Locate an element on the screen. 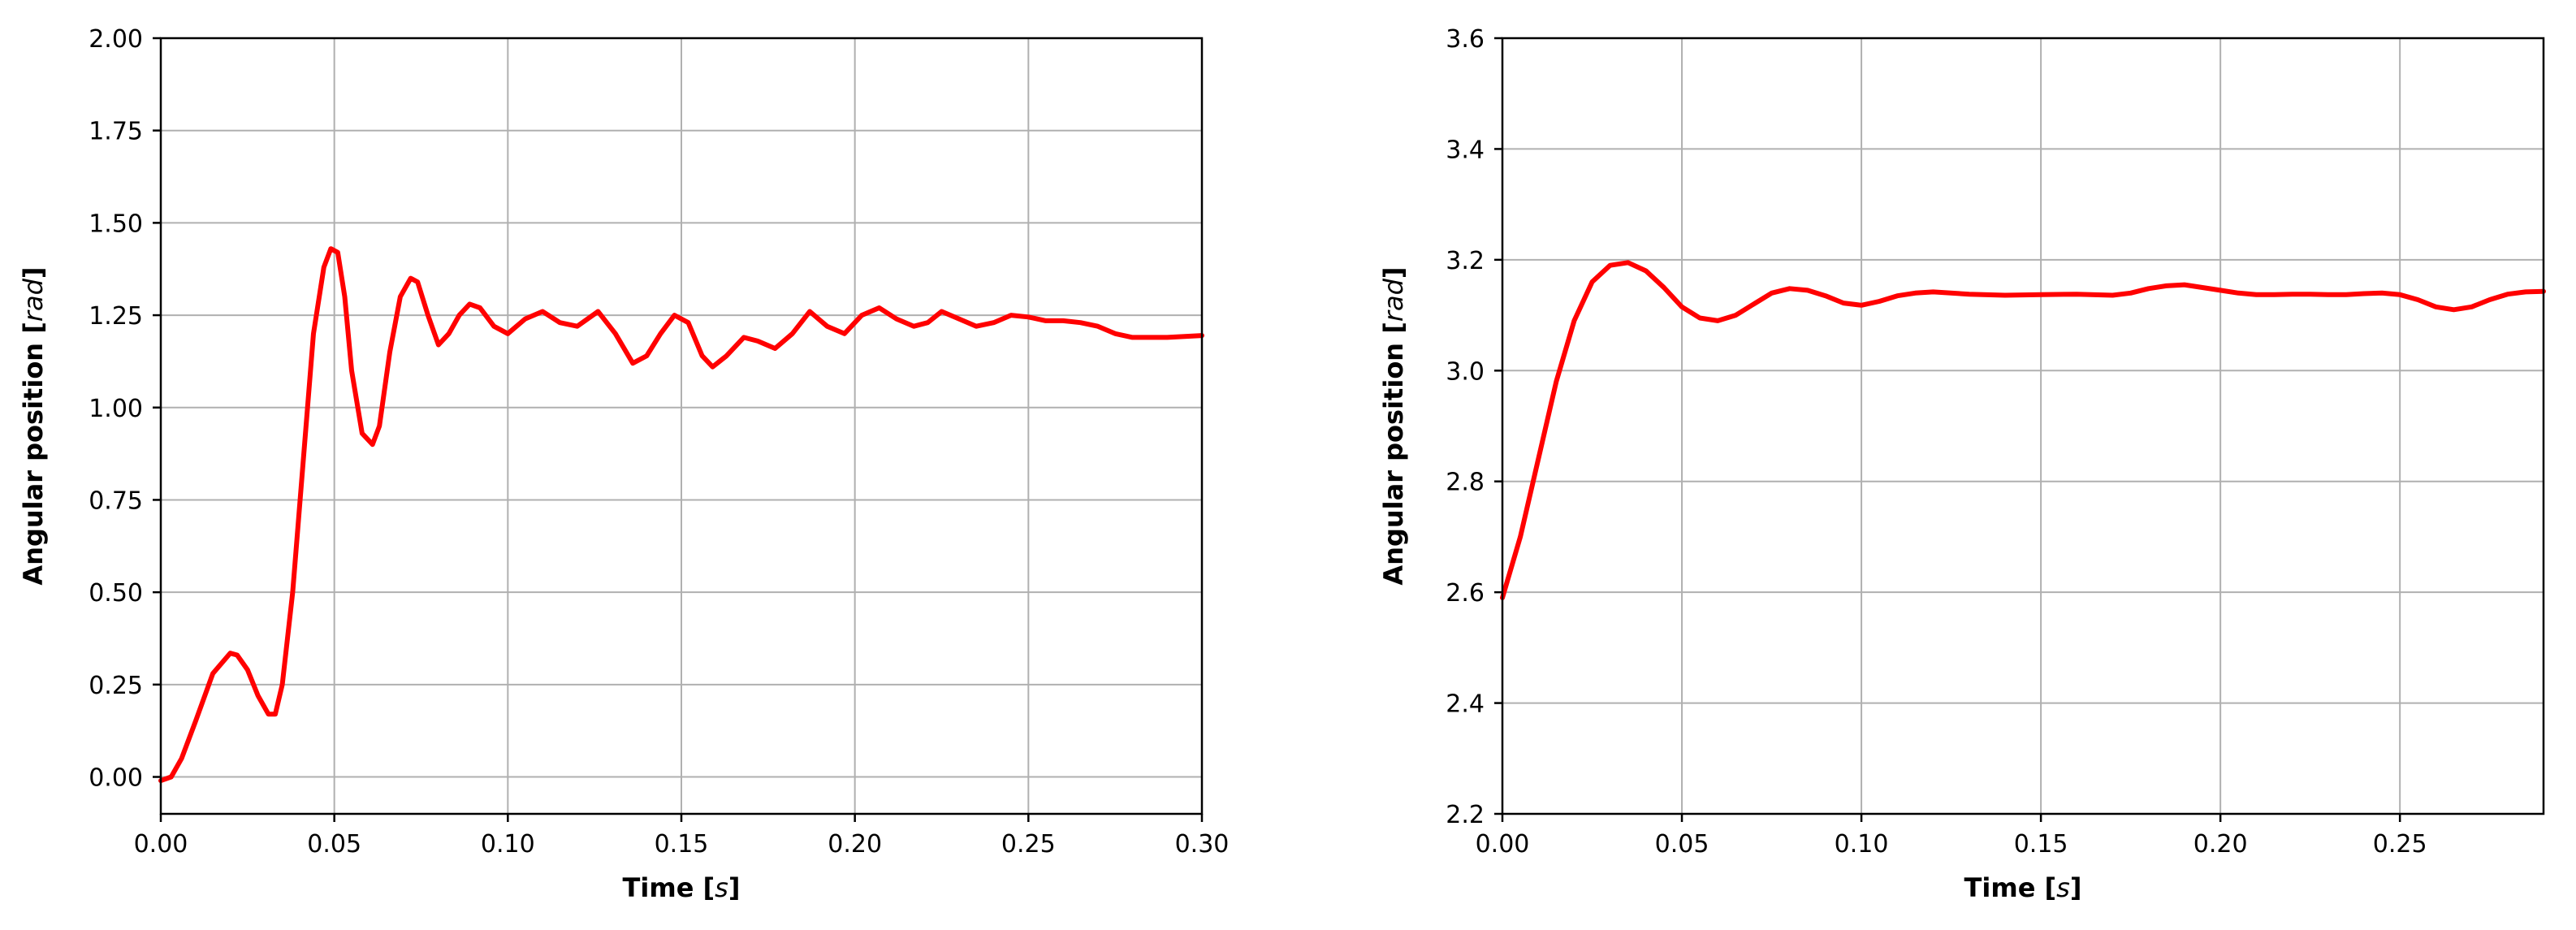 The image size is (2576, 930). y-tick-label: 3.2 is located at coordinates (1466, 261).